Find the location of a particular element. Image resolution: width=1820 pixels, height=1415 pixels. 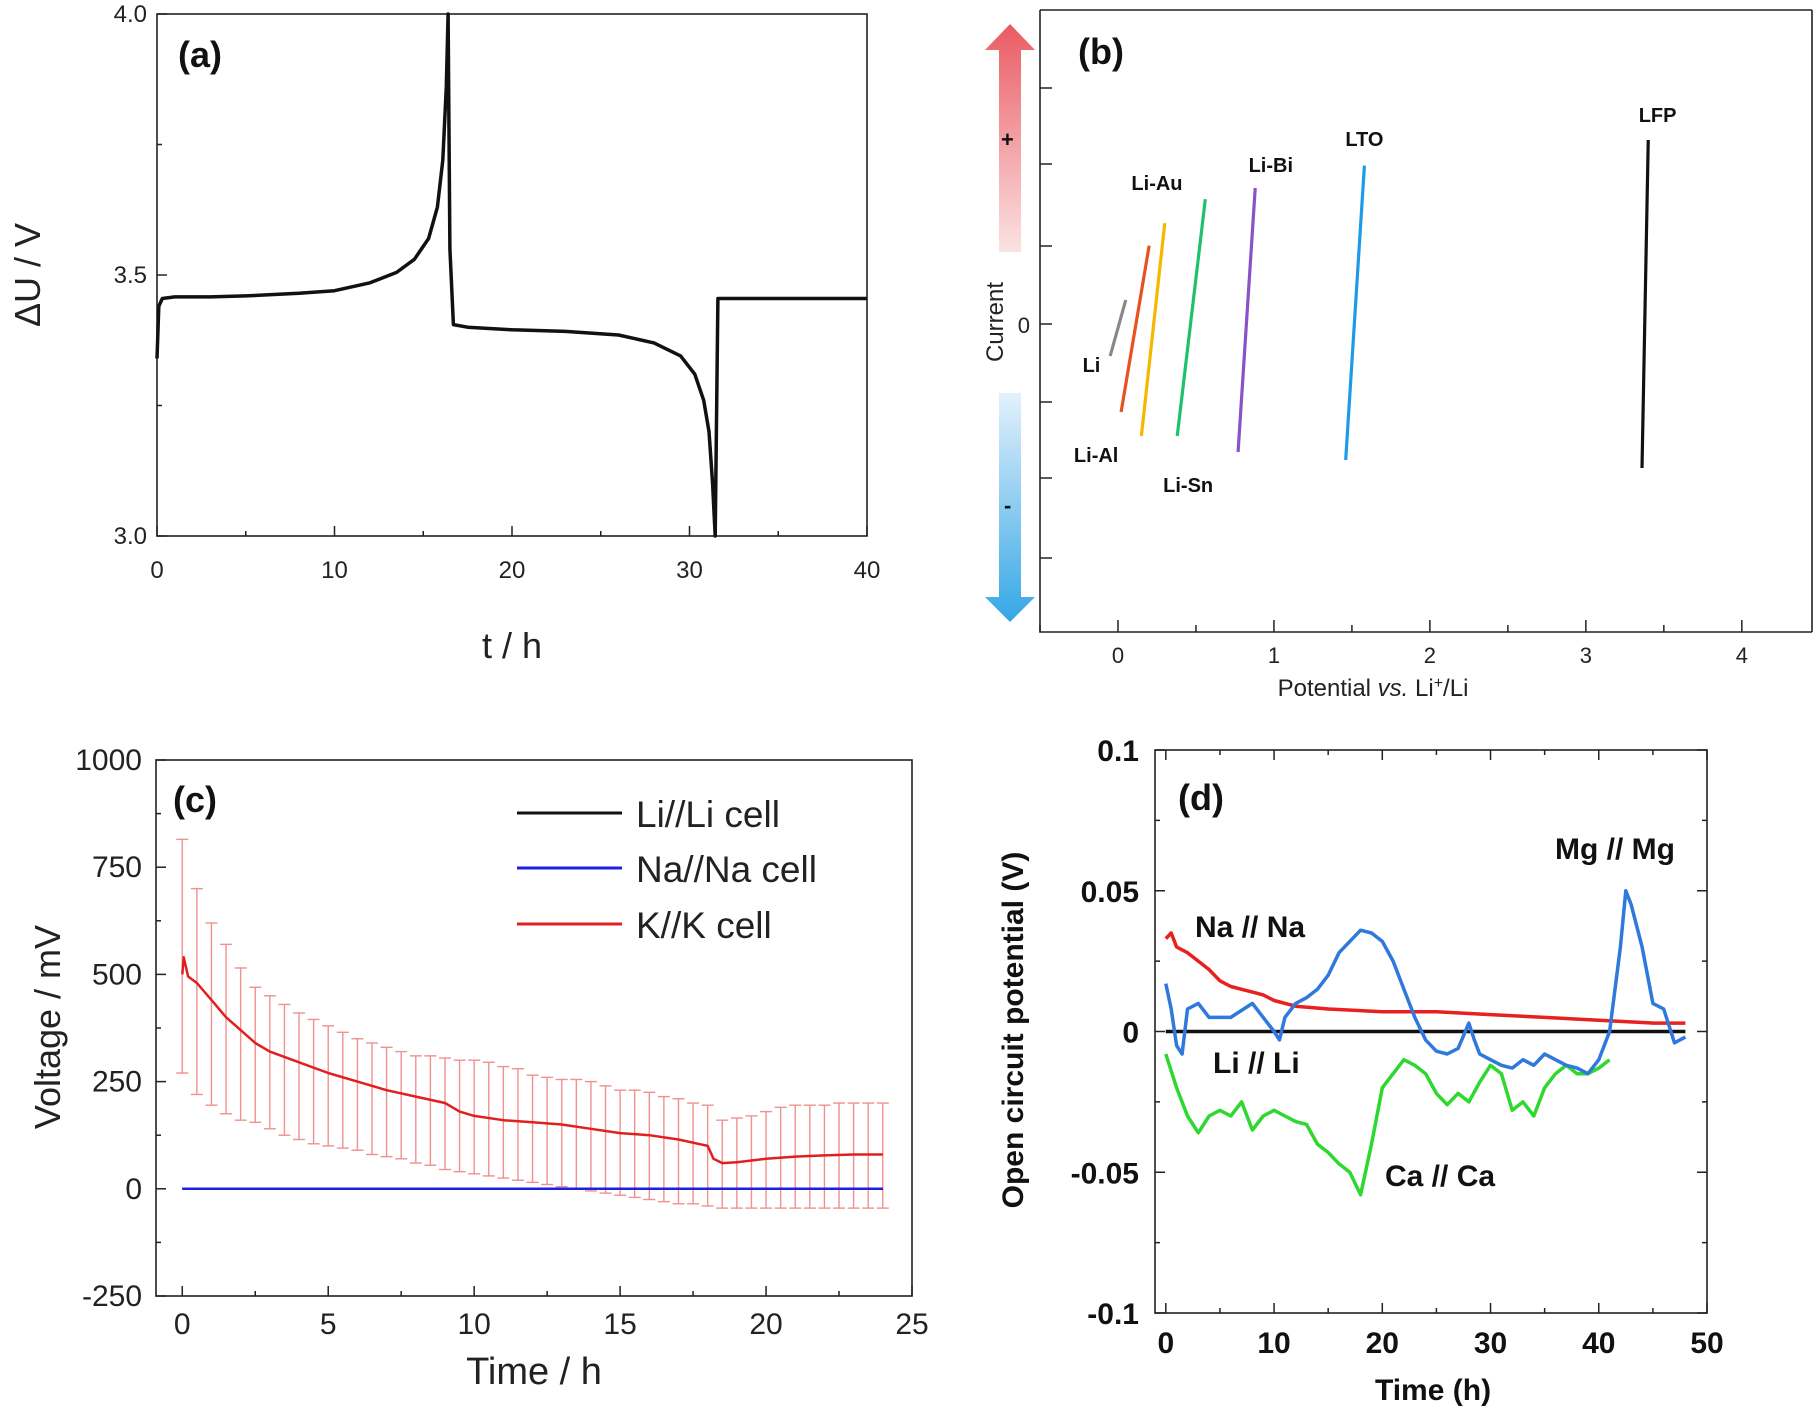

label-na-na: Na // Na is located at coordinates (1250, 927).